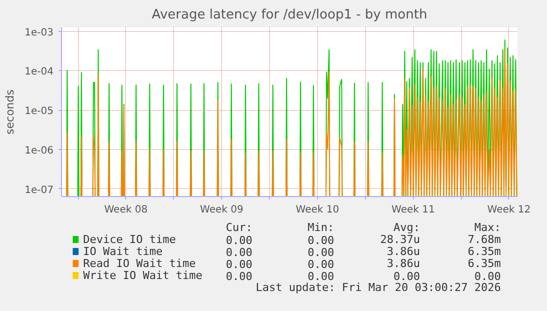 This screenshot has width=547, height=311. I want to click on text: Last update: Fri Mar 20 03:00:27 2026, so click(378, 287).